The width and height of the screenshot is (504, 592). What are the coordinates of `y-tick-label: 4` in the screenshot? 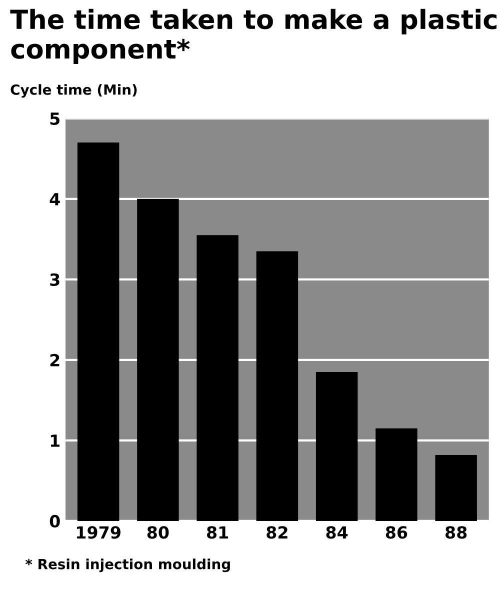 It's located at (55, 199).